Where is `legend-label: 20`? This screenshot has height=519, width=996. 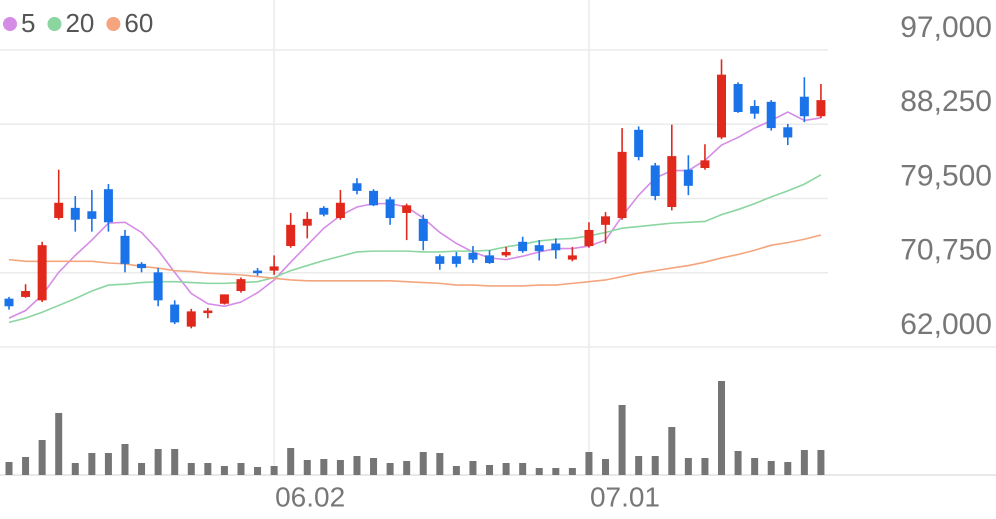
legend-label: 20 is located at coordinates (79, 23).